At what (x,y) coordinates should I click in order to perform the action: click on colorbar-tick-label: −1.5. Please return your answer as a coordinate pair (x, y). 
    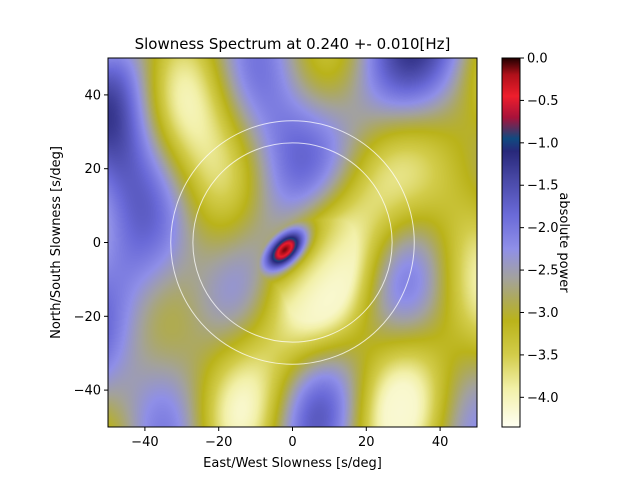
    Looking at the image, I should click on (543, 186).